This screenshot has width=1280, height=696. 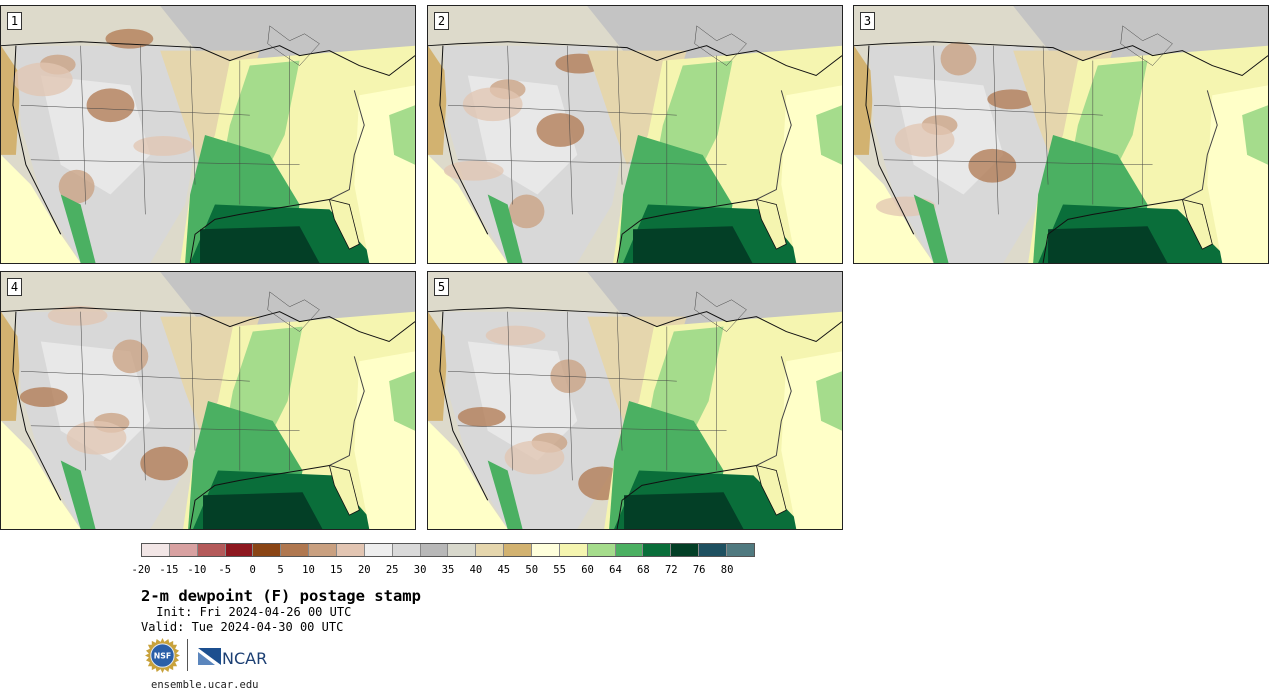 I want to click on nsf-logo-text: NSF, so click(x=162, y=655).